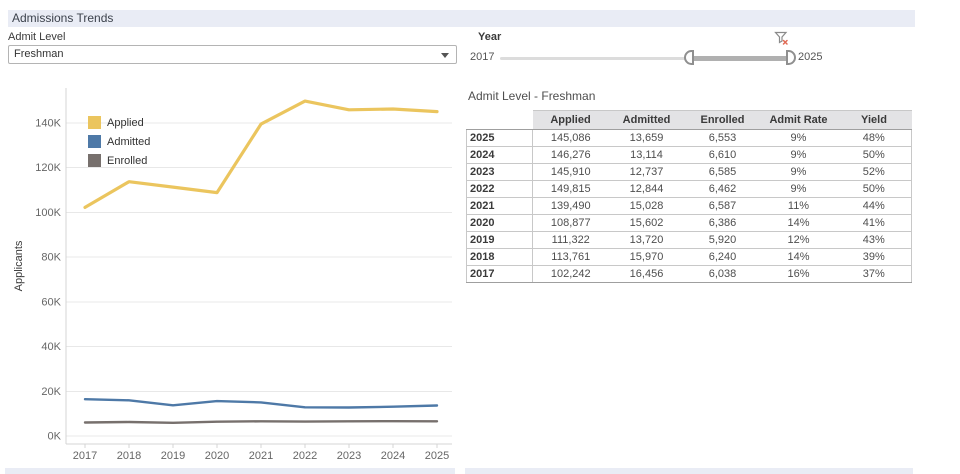  I want to click on table-cell: 6,386, so click(722, 223).